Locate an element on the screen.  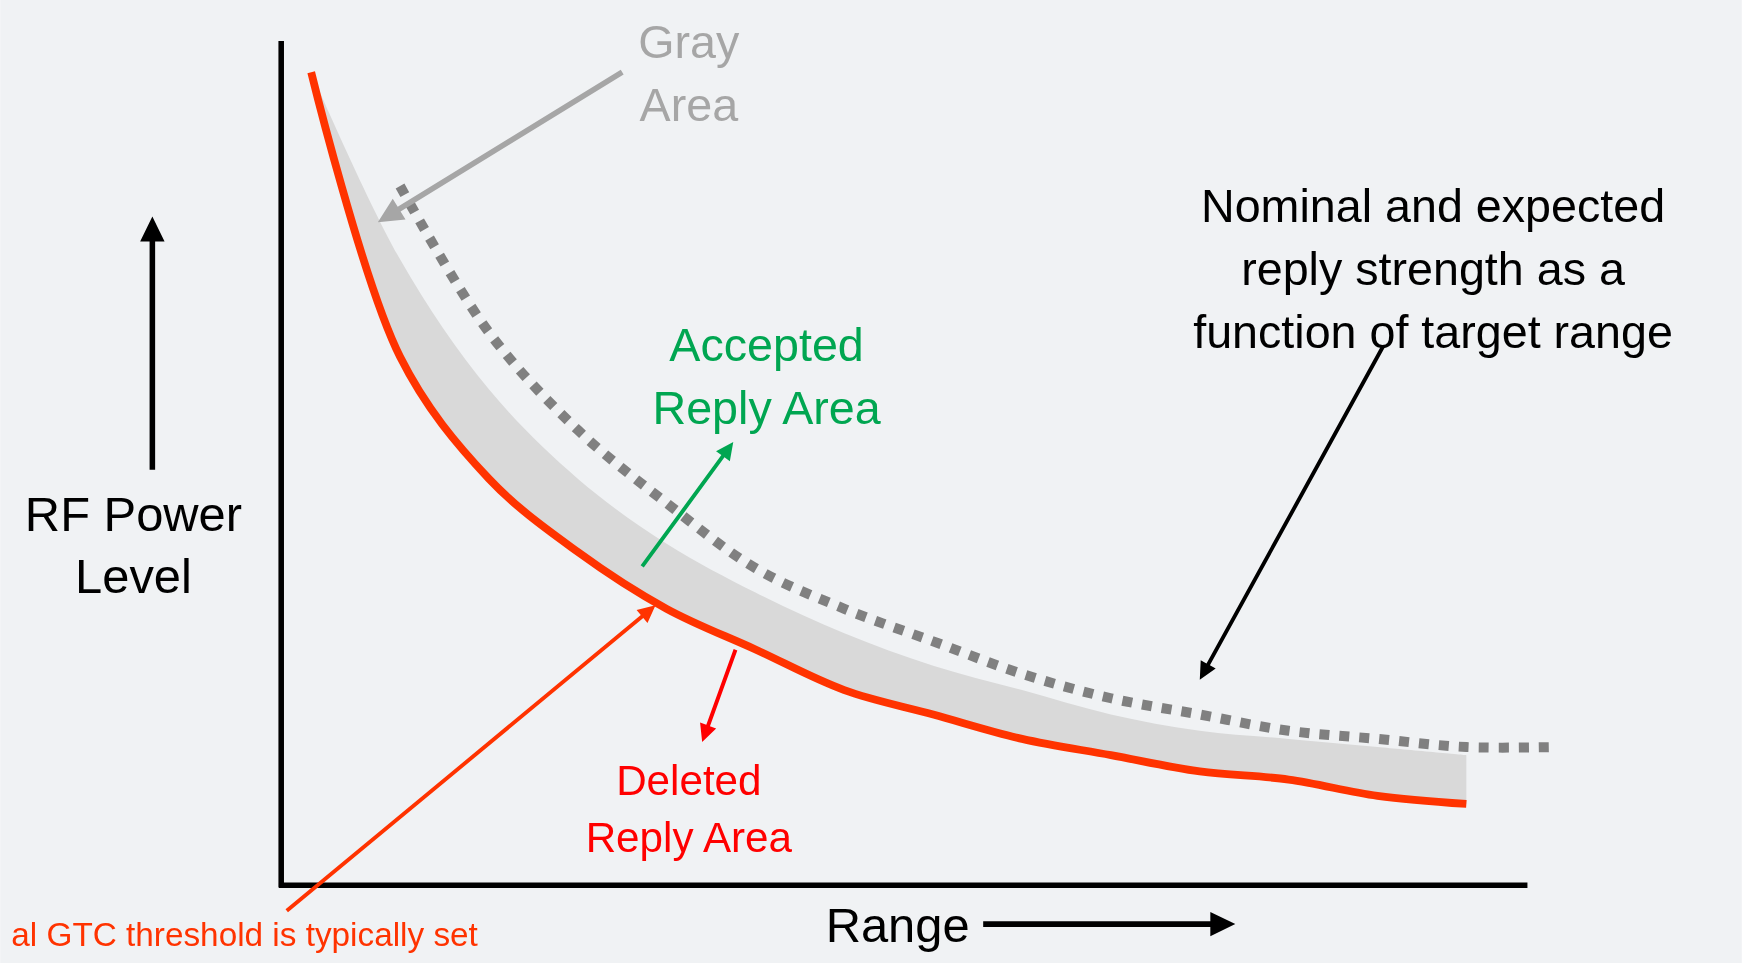
x-axis-title: Range is located at coordinates (897, 924).